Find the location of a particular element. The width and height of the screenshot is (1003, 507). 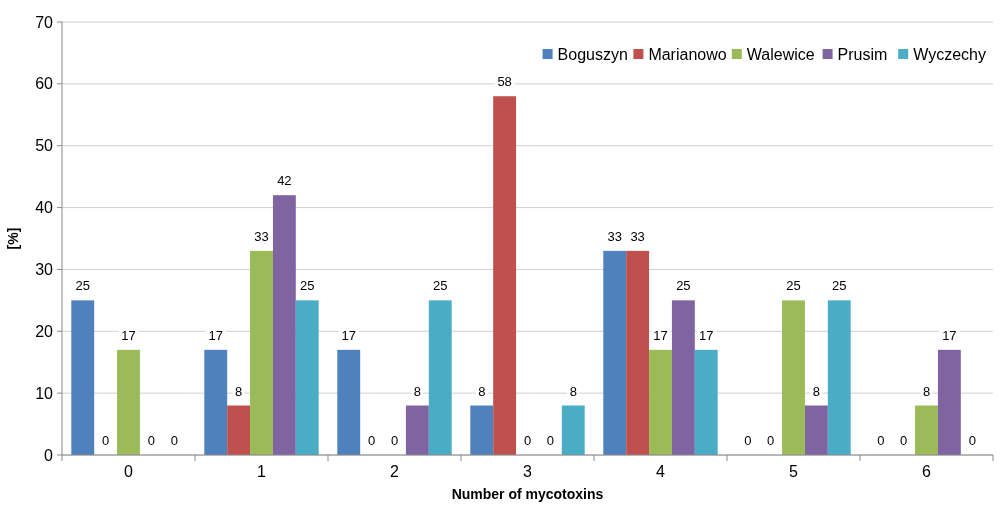

data-label: 58 is located at coordinates (504, 82).